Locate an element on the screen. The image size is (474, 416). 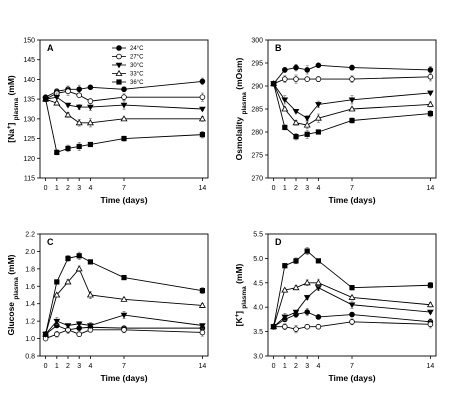
y-tick-label: 300 is located at coordinates (257, 41).